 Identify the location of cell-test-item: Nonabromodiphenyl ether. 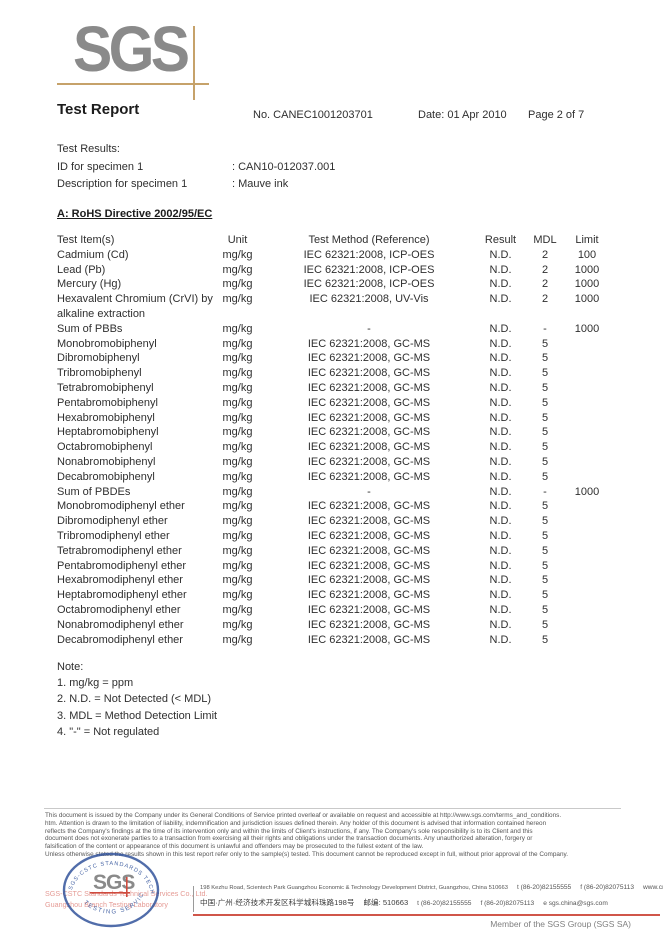
(120, 624).